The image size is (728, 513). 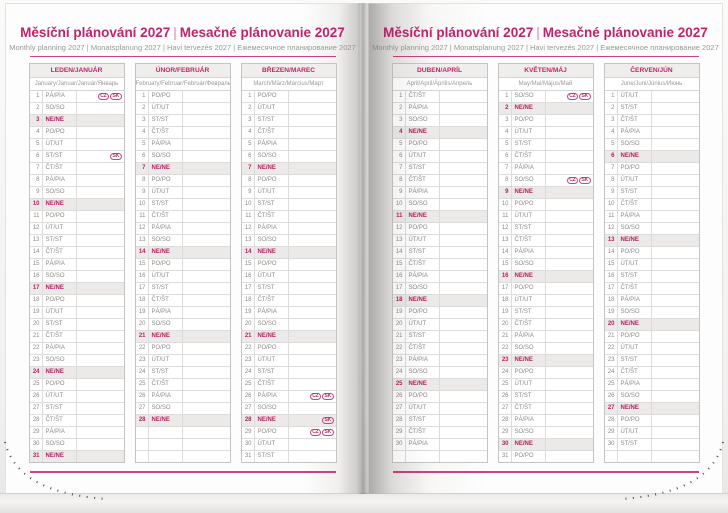 I want to click on day-row: 12 ST/ST, so click(x=545, y=229).